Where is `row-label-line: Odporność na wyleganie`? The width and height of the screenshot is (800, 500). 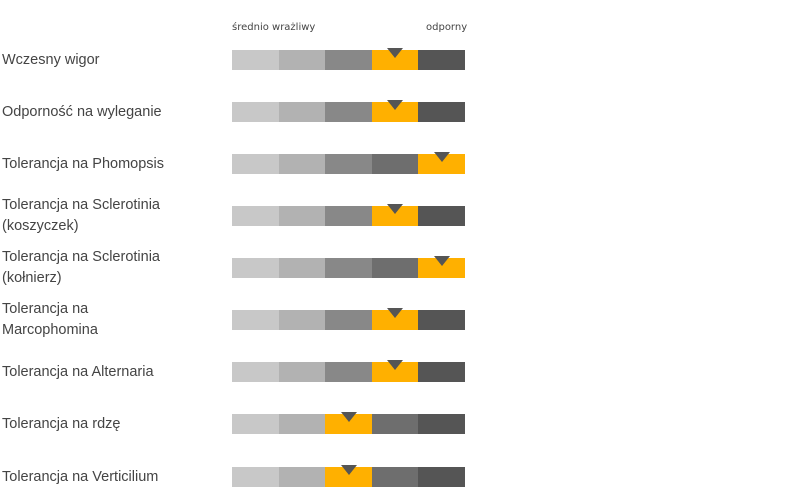
row-label-line: Odporność na wyleganie is located at coordinates (82, 111).